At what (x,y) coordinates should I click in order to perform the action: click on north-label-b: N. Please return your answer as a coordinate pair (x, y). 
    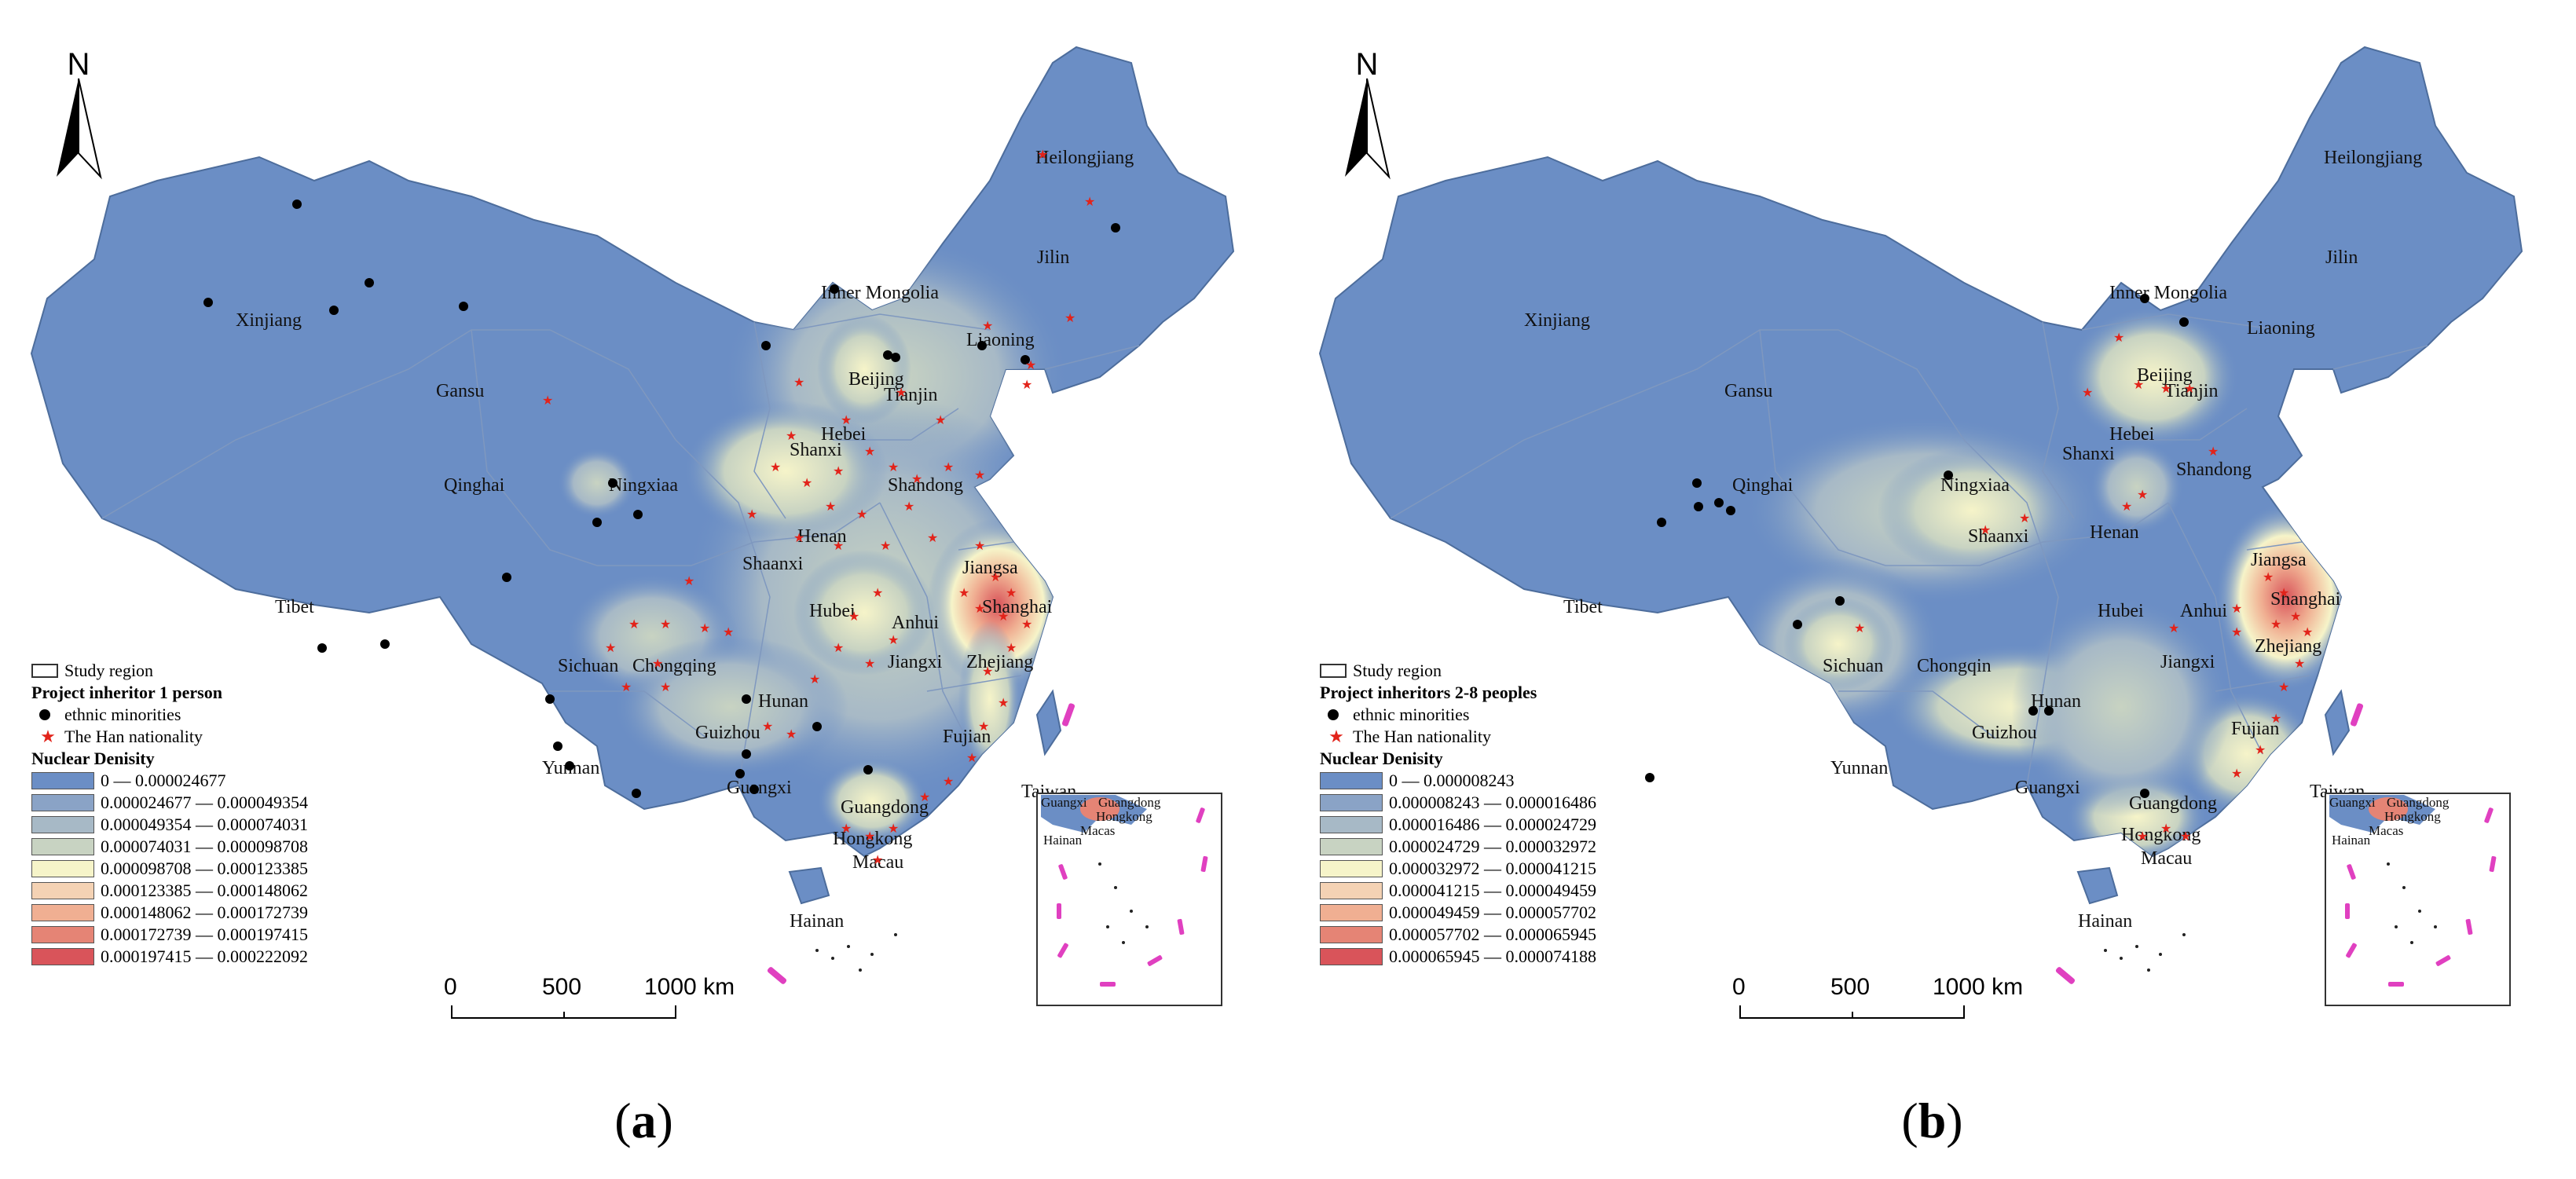
    Looking at the image, I should click on (1367, 64).